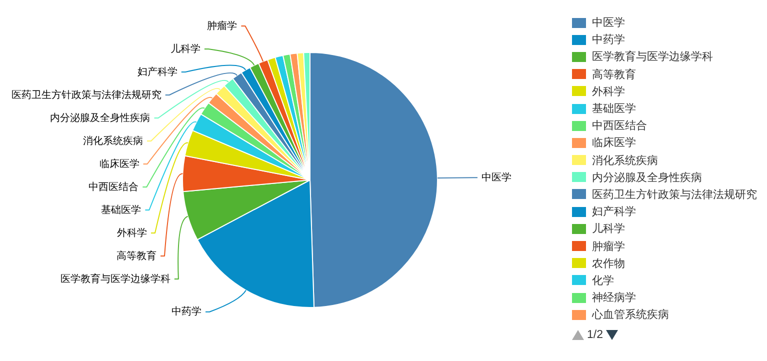 This screenshot has height=361, width=767. Describe the element at coordinates (136, 256) in the screenshot. I see `slice-label: 高等教育` at that location.